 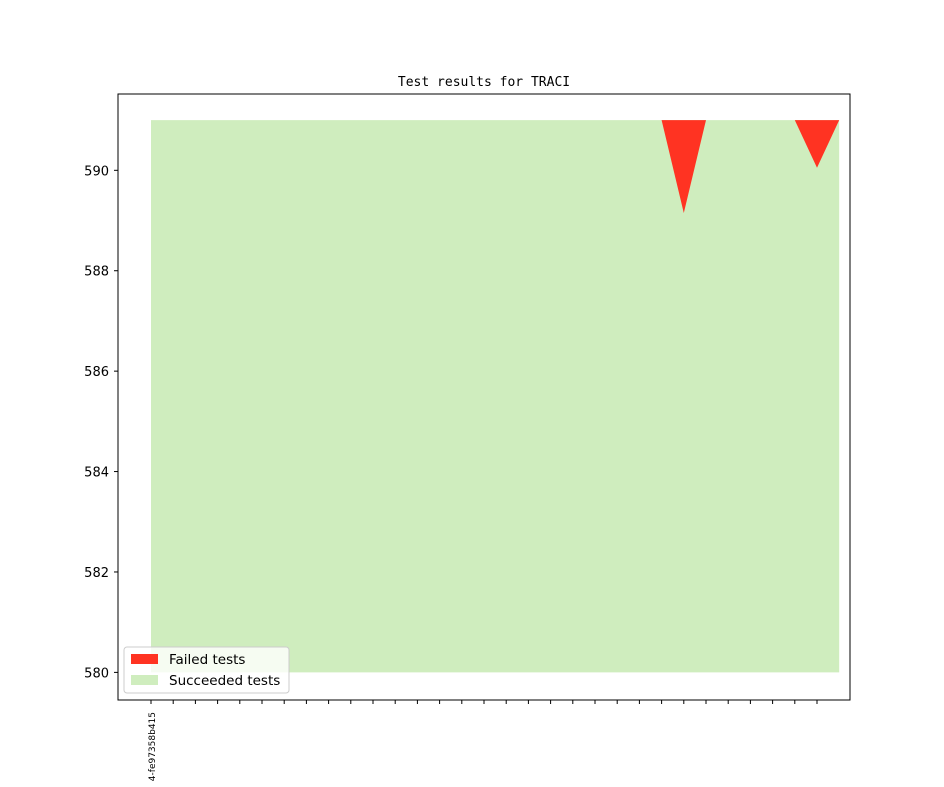 I want to click on legend-label-failed: Failed tests, so click(x=207, y=660).